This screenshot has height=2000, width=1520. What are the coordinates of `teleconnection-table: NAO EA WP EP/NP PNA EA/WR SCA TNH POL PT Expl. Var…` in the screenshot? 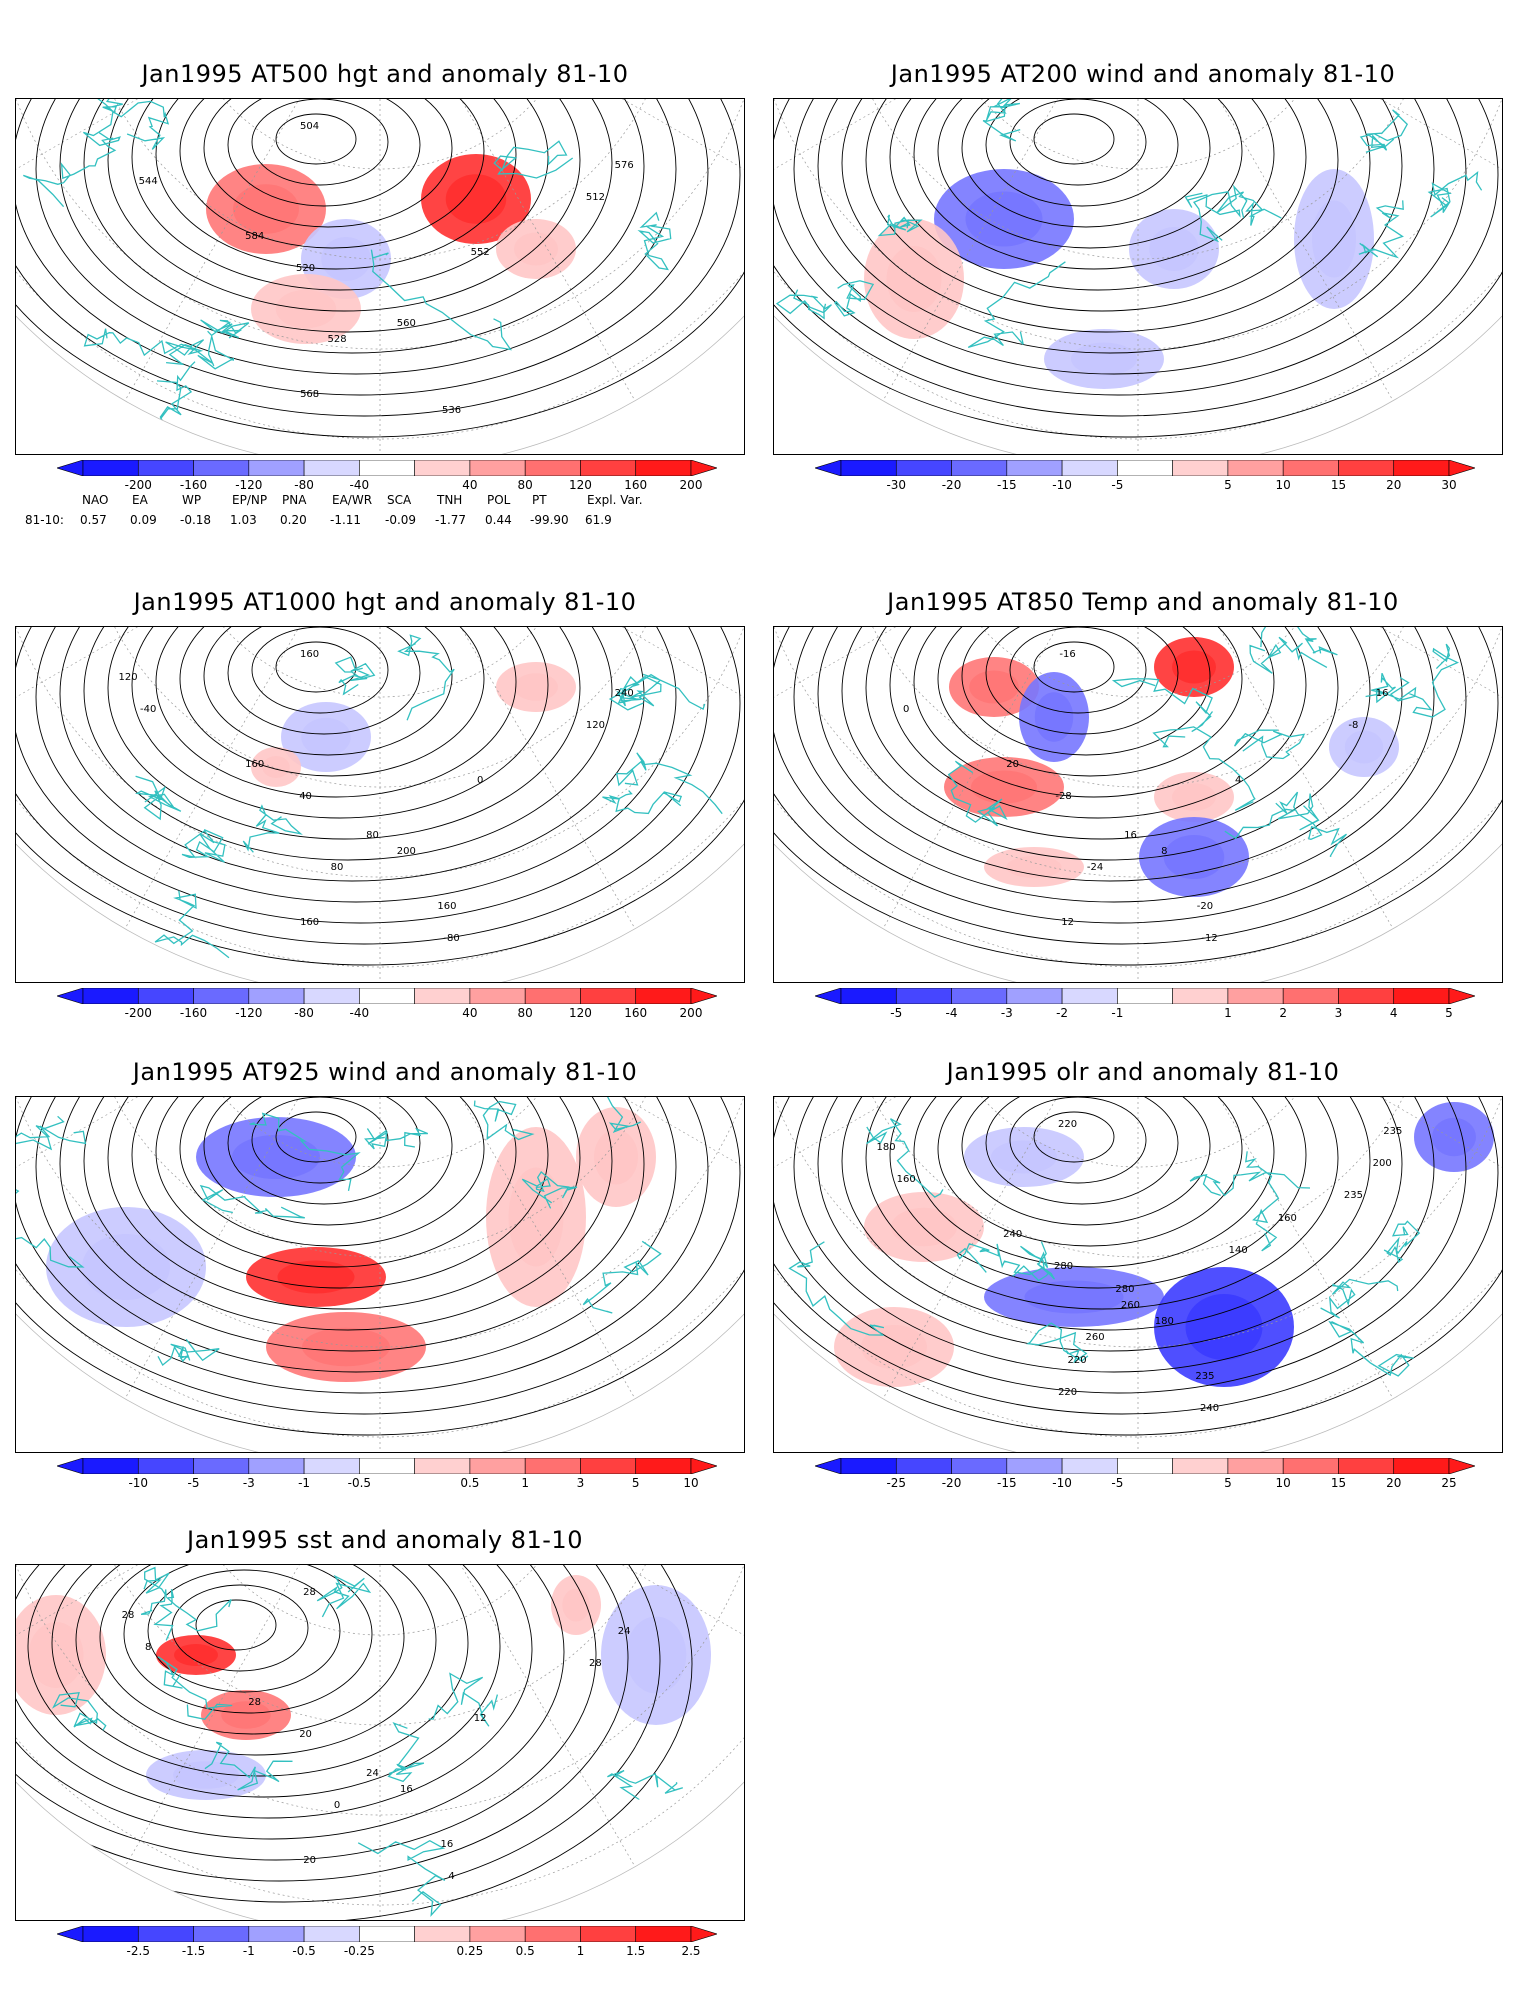 It's located at (385, 513).